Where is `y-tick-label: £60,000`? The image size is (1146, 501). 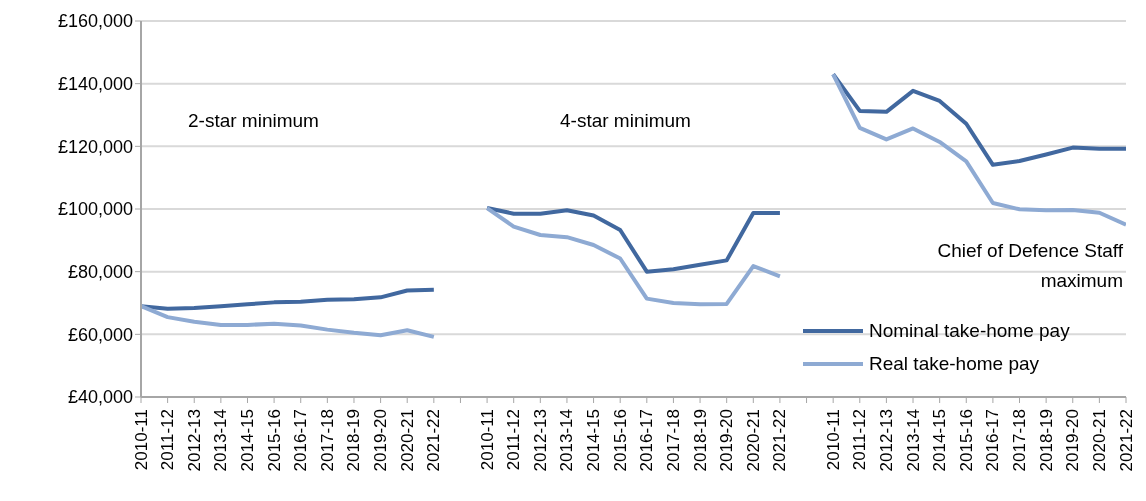
y-tick-label: £60,000 is located at coordinates (100, 334).